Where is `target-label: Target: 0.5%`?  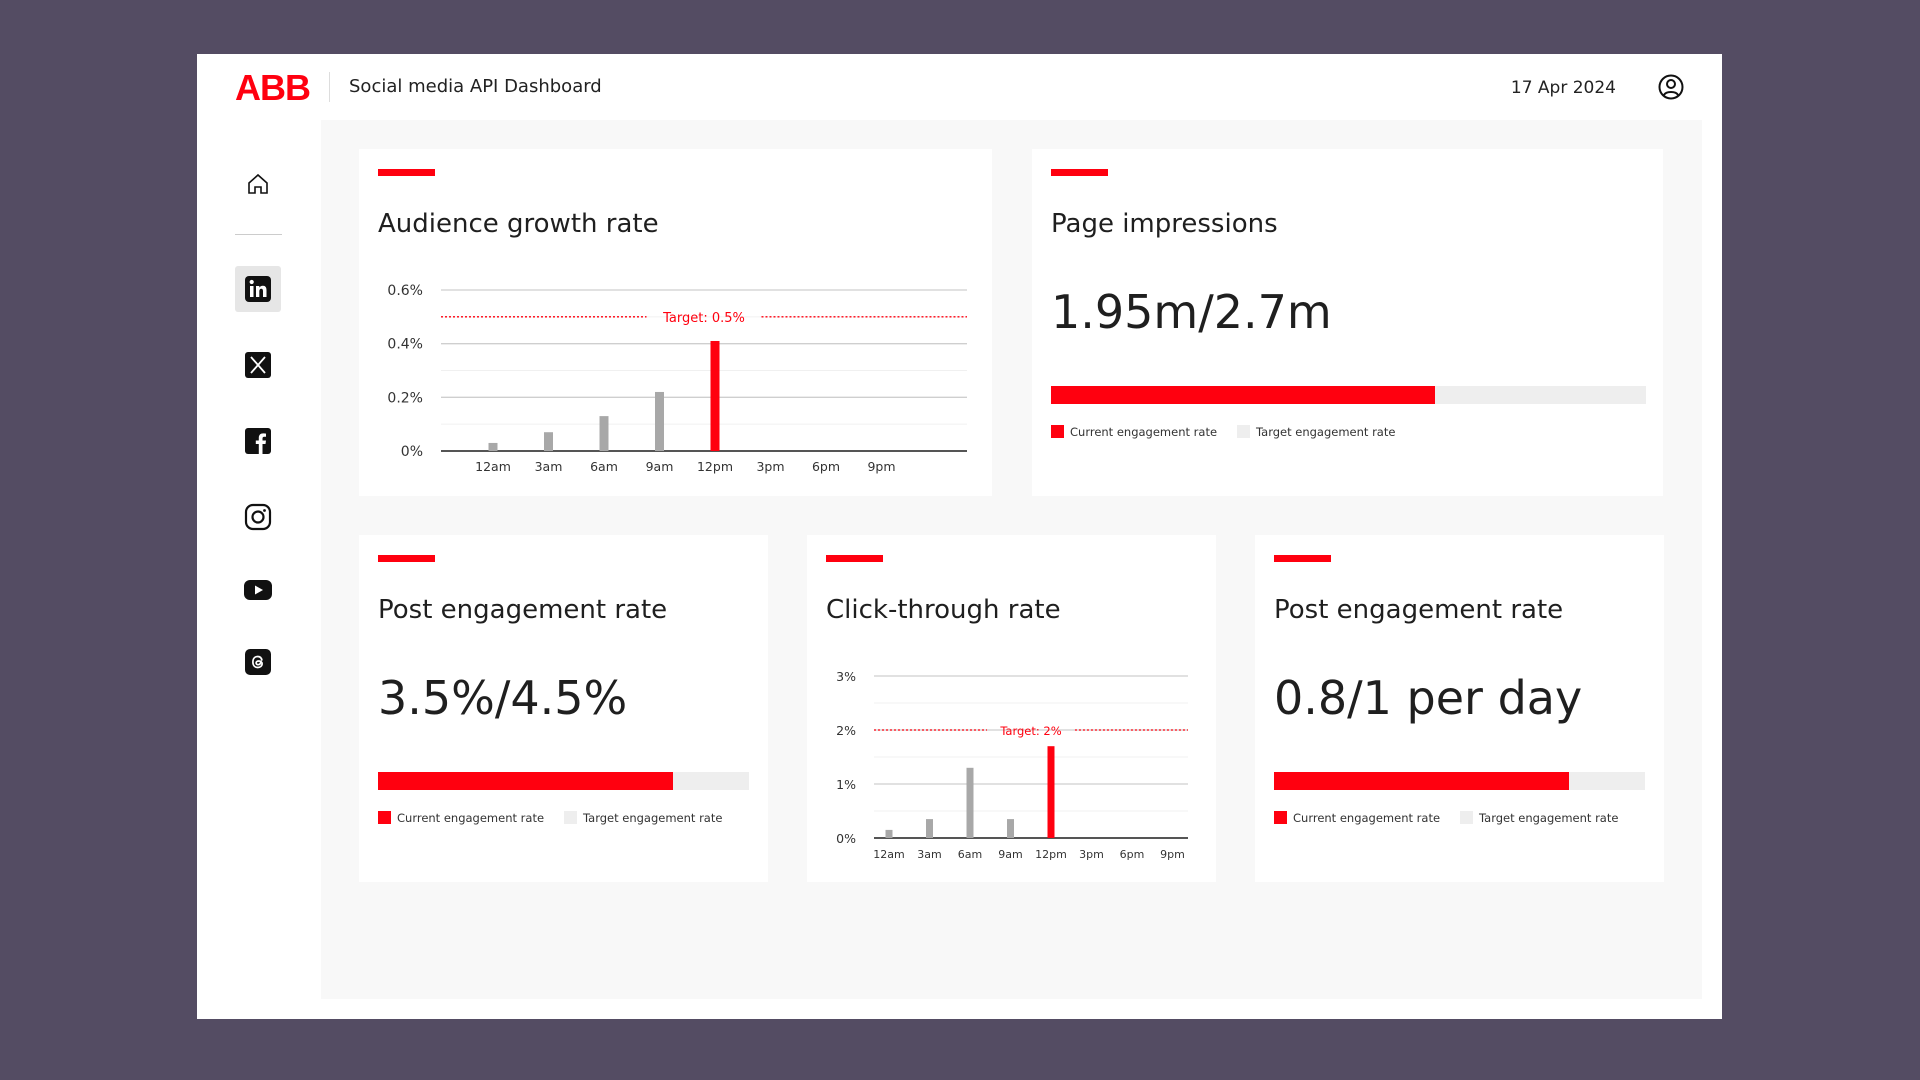
target-label: Target: 0.5% is located at coordinates (703, 318).